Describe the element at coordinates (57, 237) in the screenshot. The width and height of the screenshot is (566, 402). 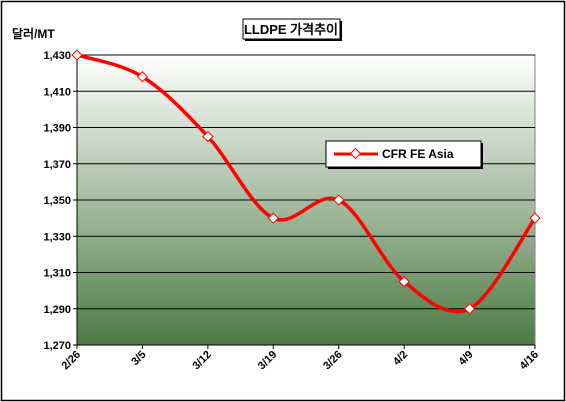
I see `y-tick-label: 1,330` at that location.